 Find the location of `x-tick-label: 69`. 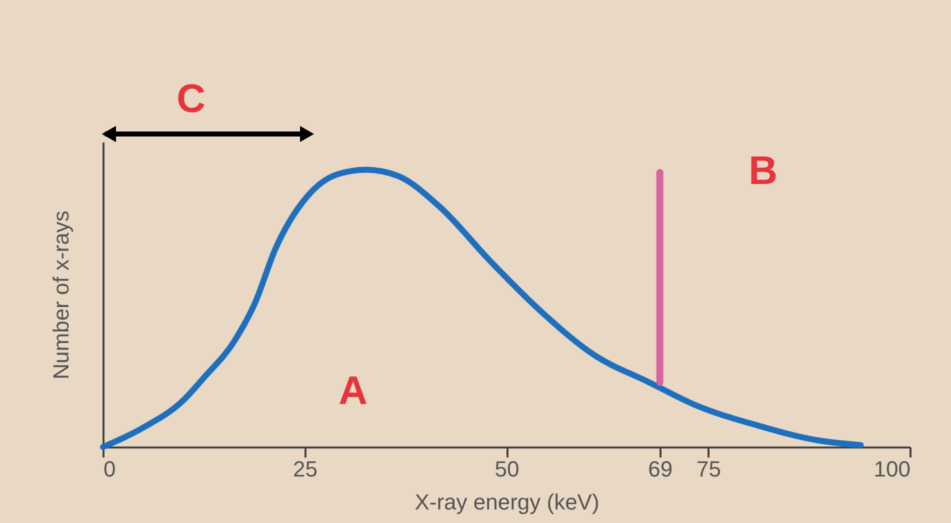

x-tick-label: 69 is located at coordinates (660, 469).